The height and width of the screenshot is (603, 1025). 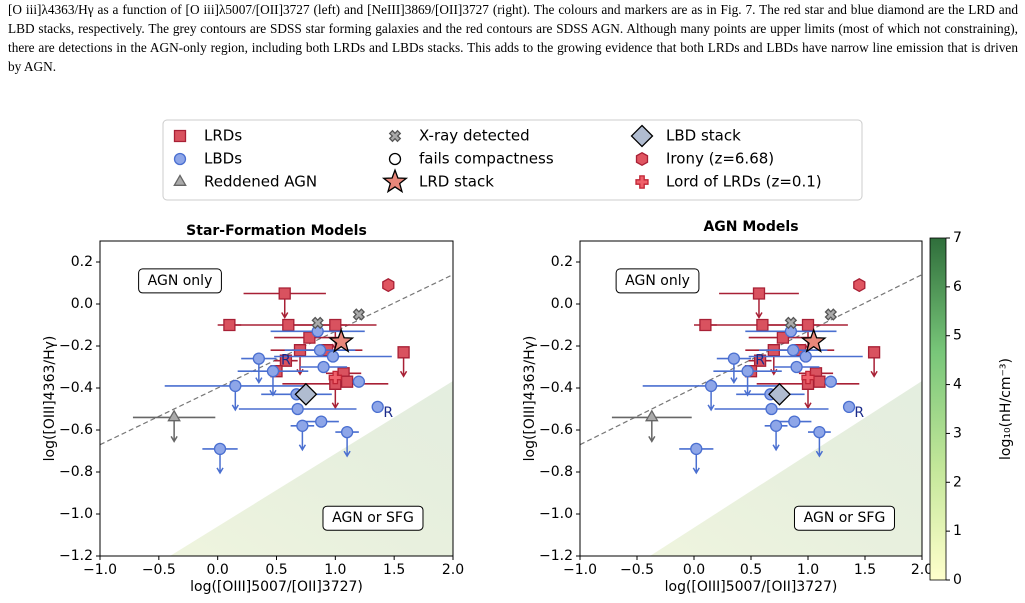 I want to click on x-tick-label: 2.0, so click(x=453, y=570).